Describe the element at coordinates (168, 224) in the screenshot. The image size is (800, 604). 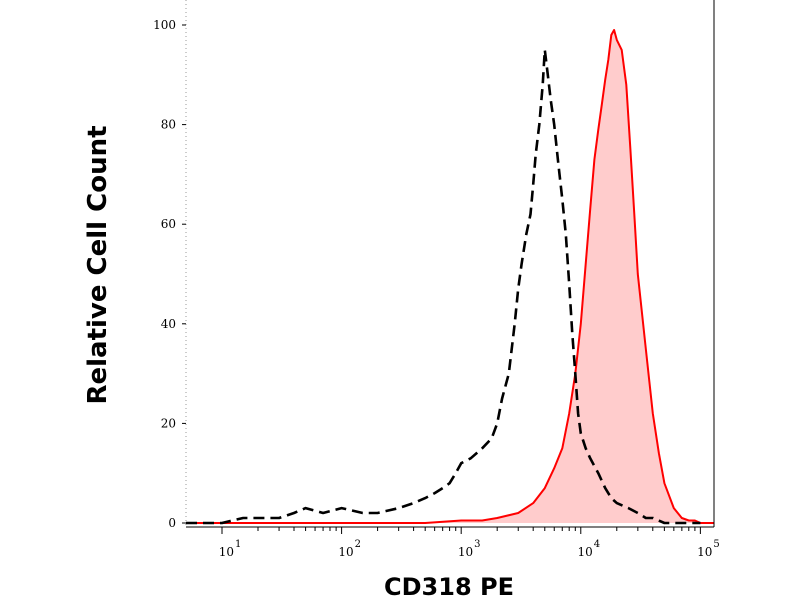
I see `y-tick-label: 60` at that location.